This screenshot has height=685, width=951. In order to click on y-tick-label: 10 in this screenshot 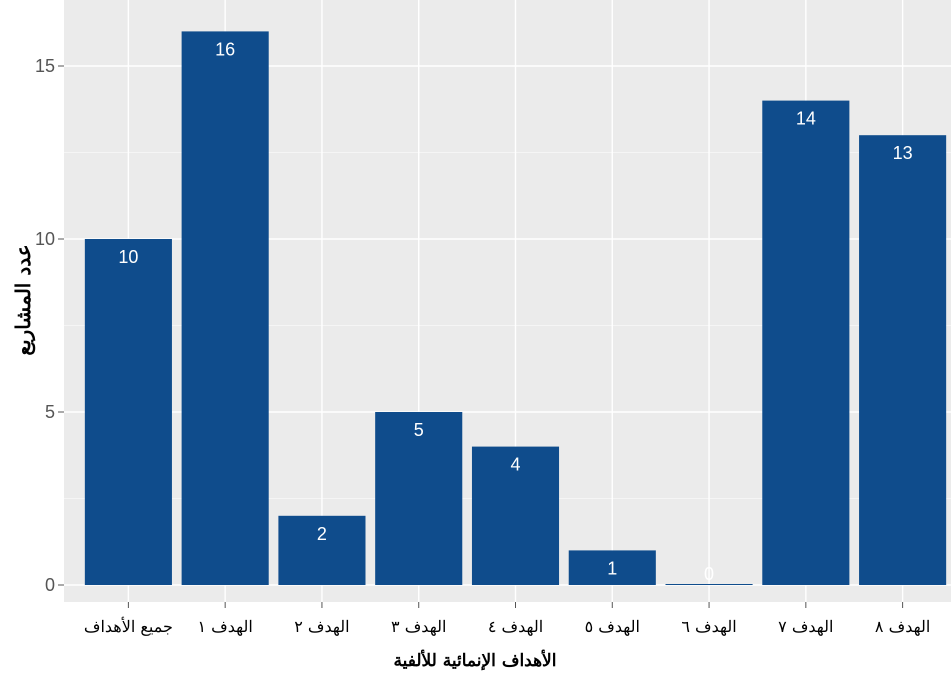, I will do `click(45, 239)`.